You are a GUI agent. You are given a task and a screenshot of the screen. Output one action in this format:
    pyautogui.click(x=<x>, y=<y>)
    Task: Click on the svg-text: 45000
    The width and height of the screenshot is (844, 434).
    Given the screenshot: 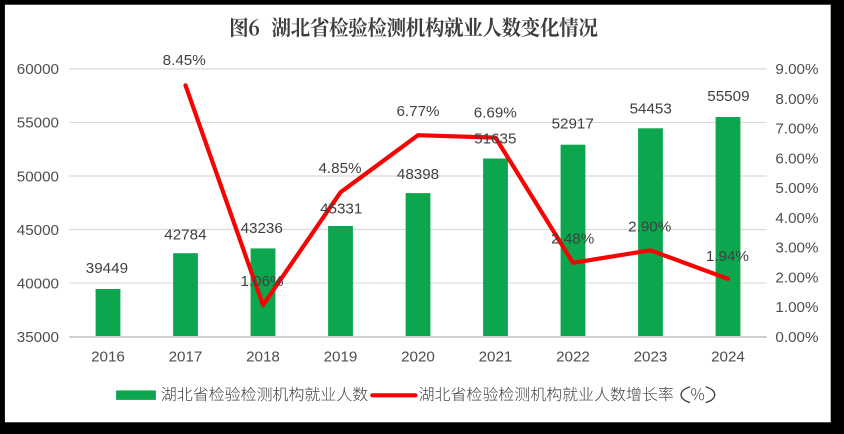 What is the action you would take?
    pyautogui.click(x=38, y=230)
    